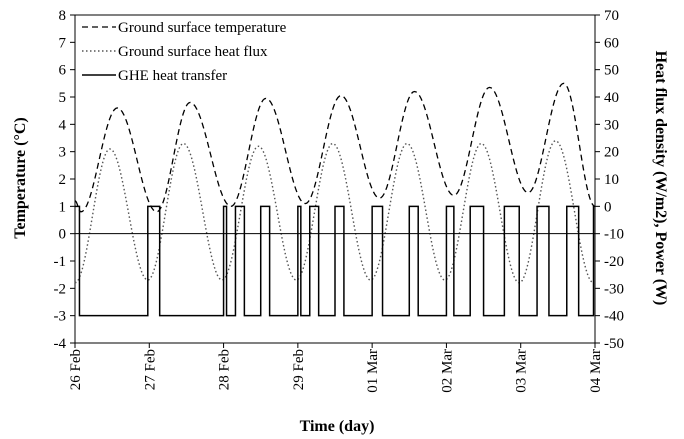  What do you see at coordinates (63, 71) in the screenshot?
I see `y-left-tick-label: 6` at bounding box center [63, 71].